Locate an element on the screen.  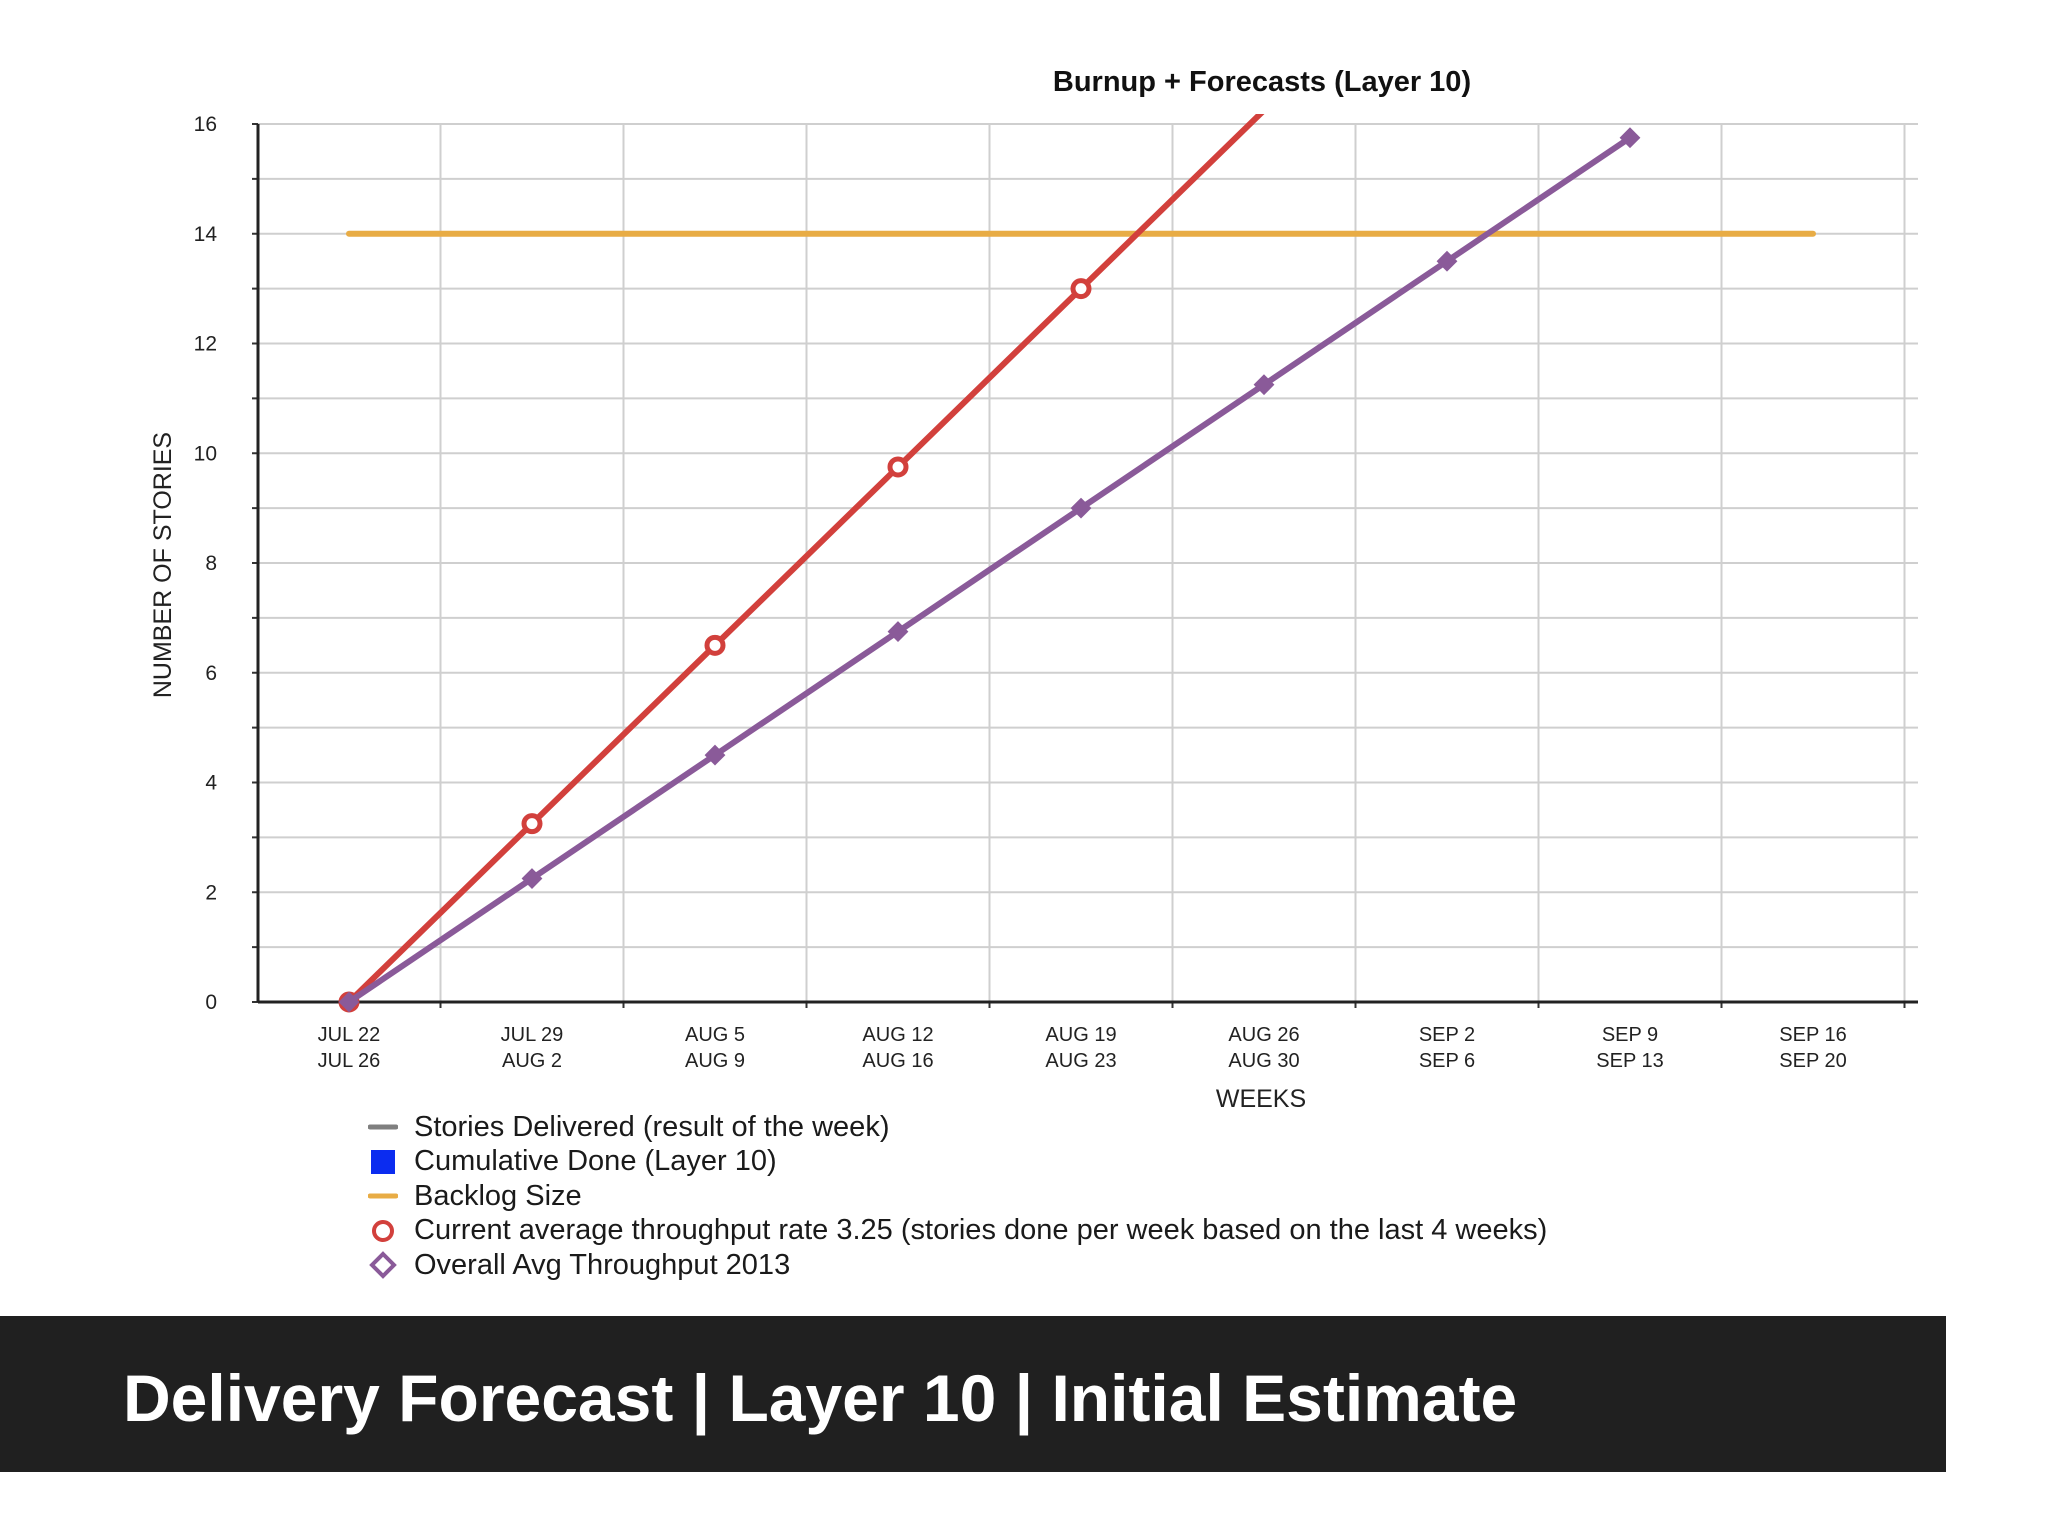
x-tick-label: AUG 16 is located at coordinates (897, 1061).